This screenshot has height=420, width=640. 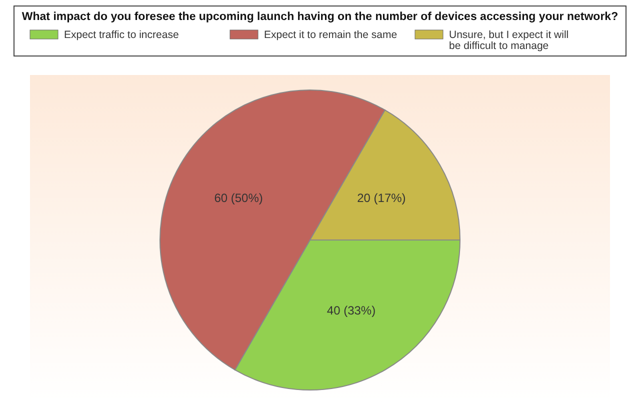 I want to click on legend-label: Expect traffic to increase, so click(x=121, y=35).